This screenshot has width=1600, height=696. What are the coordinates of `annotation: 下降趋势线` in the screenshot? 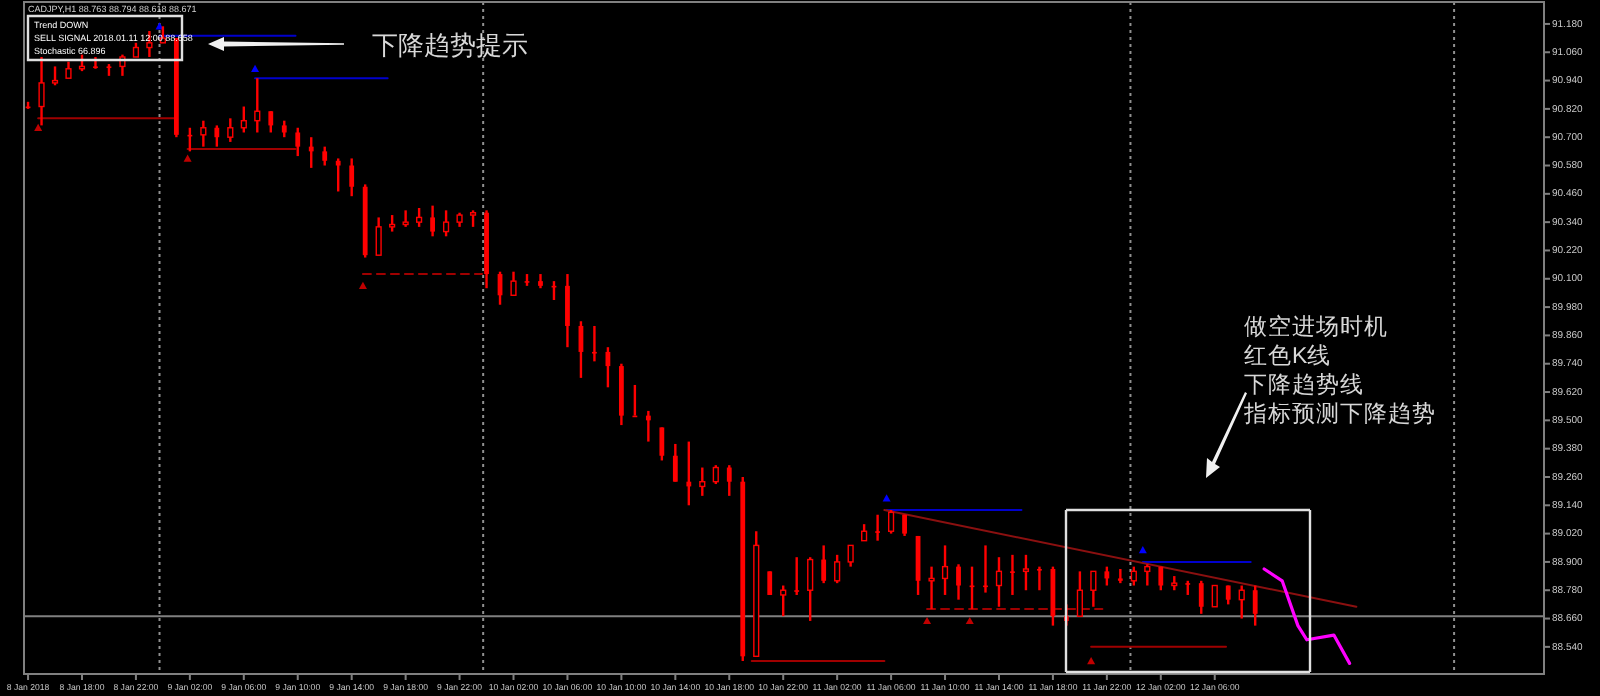 It's located at (1304, 385).